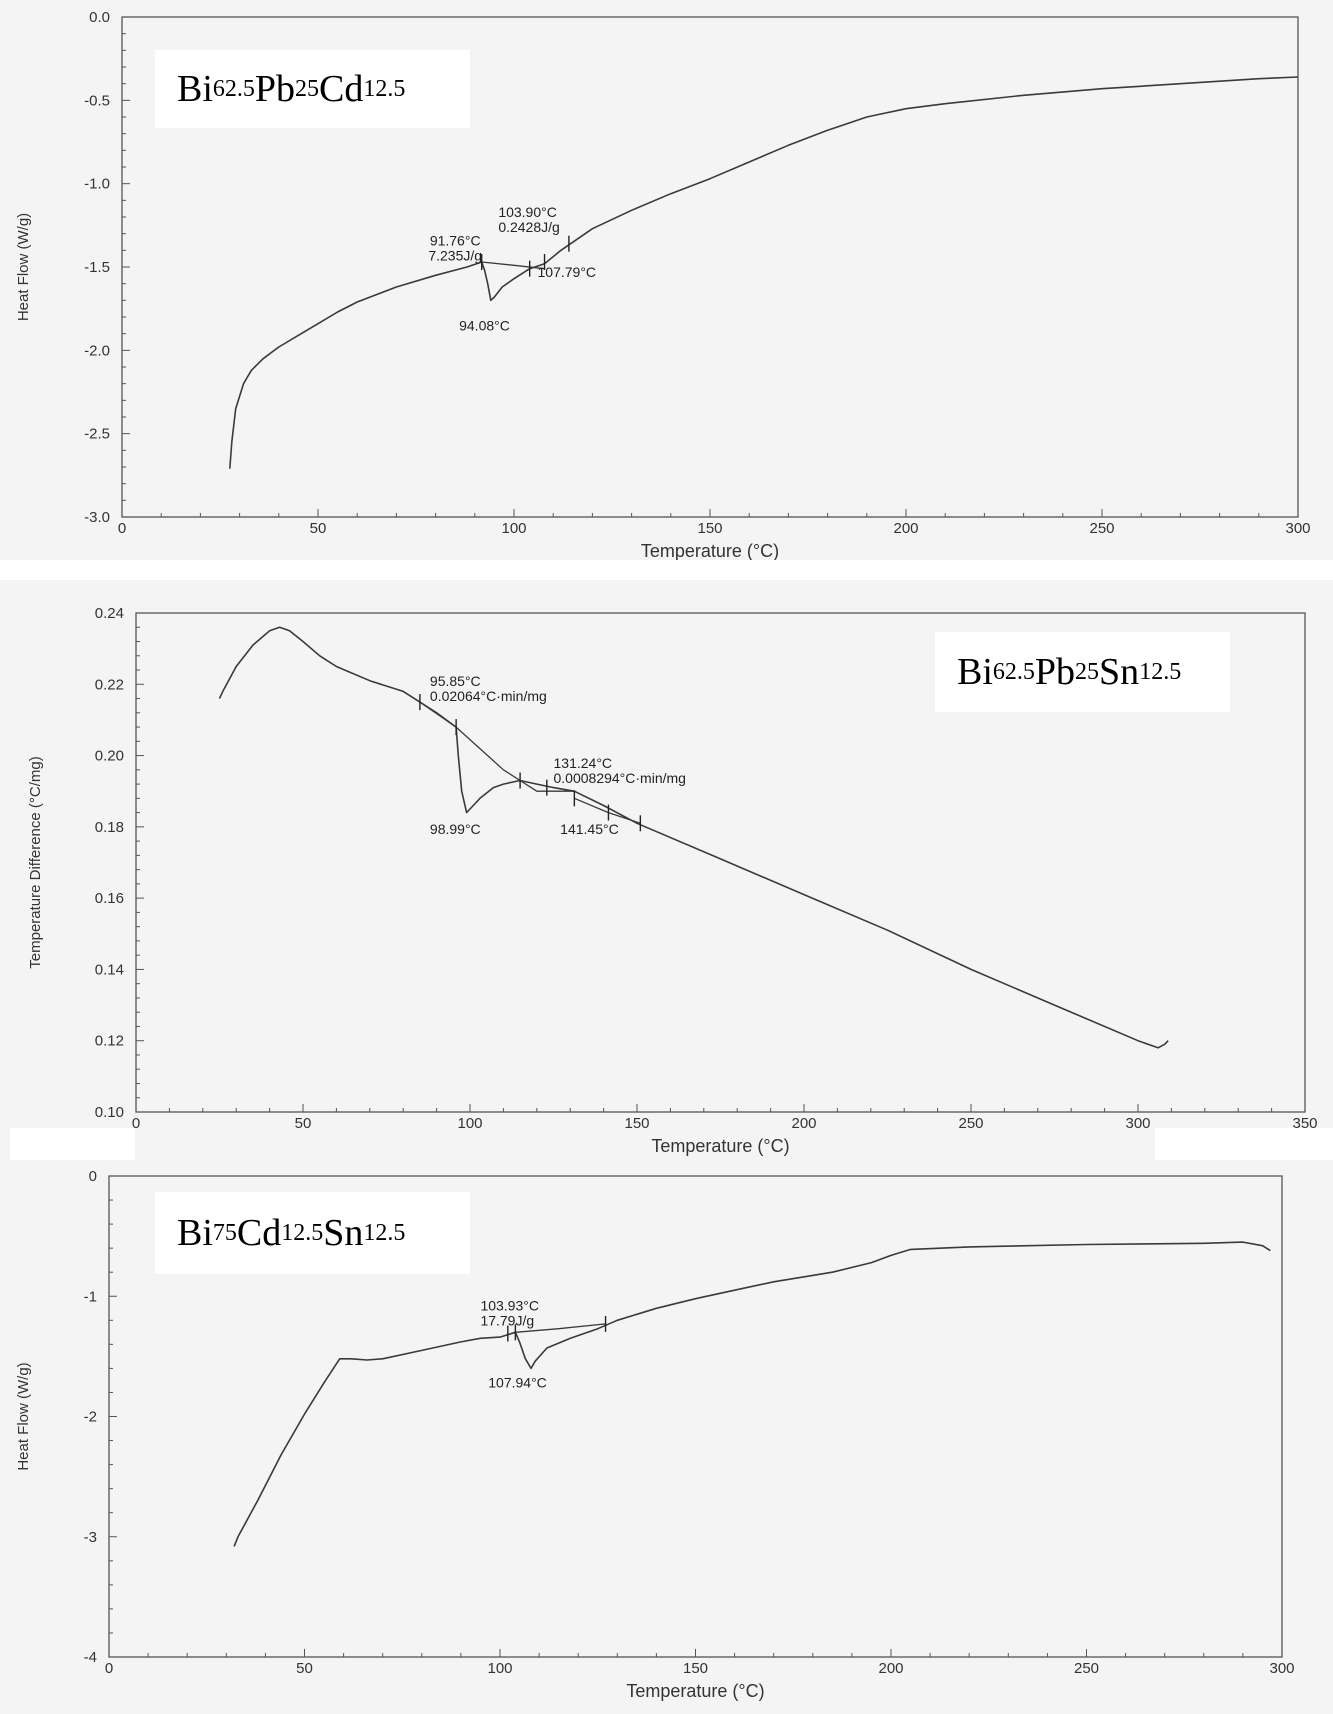 The image size is (1333, 1714). I want to click on annotation-line: 95.85°C, so click(455, 681).